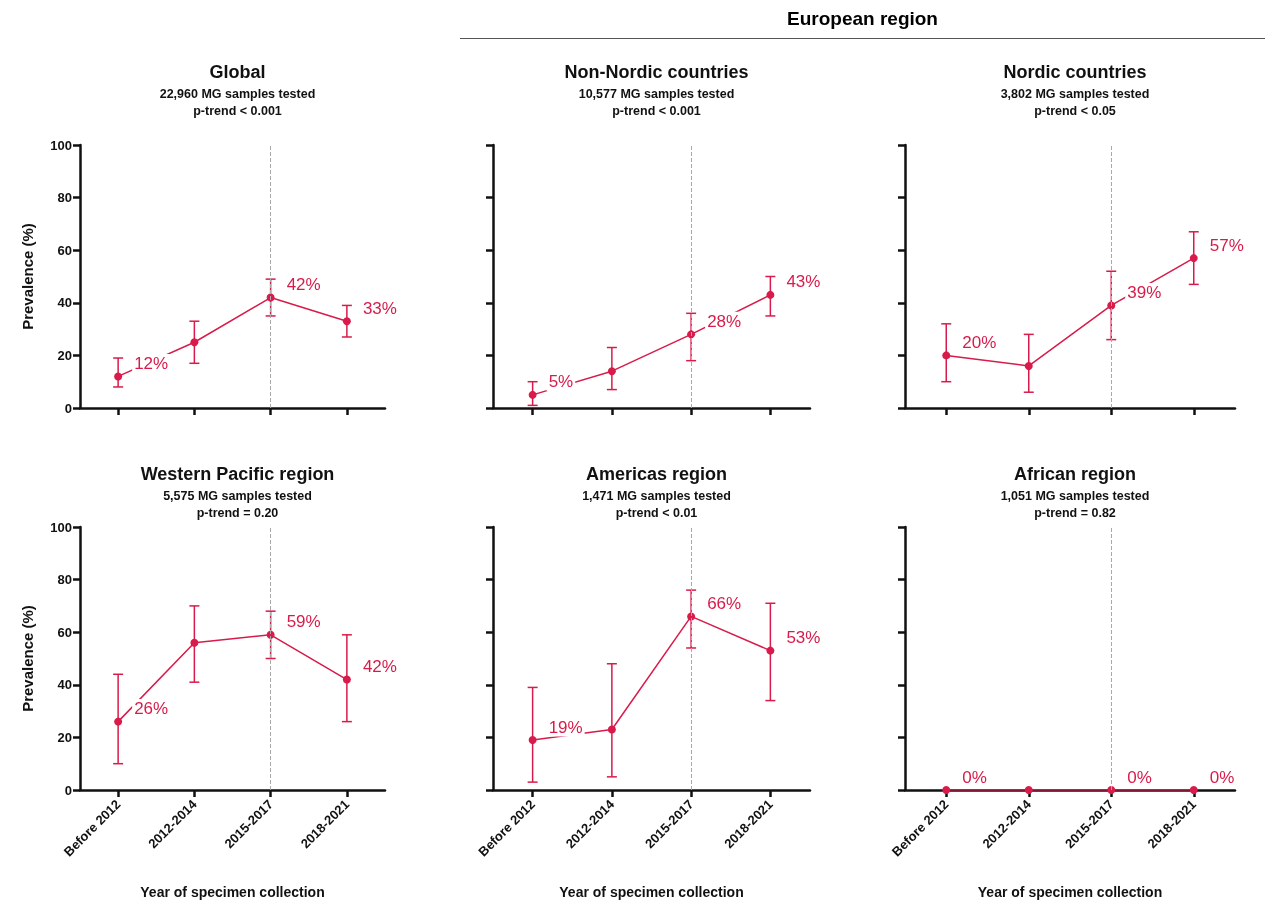 The width and height of the screenshot is (1275, 912). I want to click on data-label: 43%, so click(803, 282).